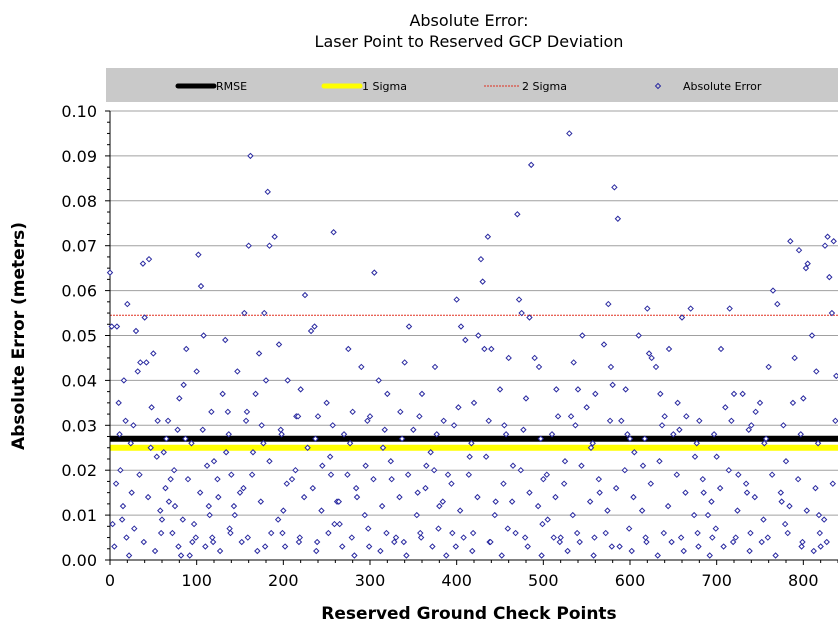  What do you see at coordinates (79, 201) in the screenshot?
I see `y-tick-label: 0.08` at bounding box center [79, 201].